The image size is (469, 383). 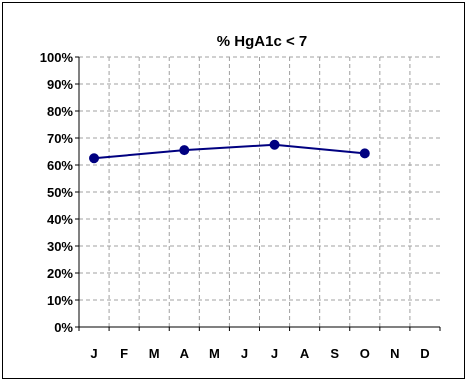 What do you see at coordinates (262, 41) in the screenshot?
I see `chart-title: % HgA1c < 7` at bounding box center [262, 41].